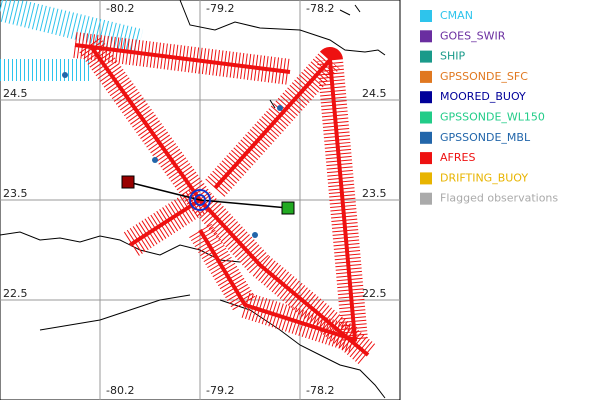 The width and height of the screenshot is (600, 404). I want to click on barb-track, so click(72, 27).